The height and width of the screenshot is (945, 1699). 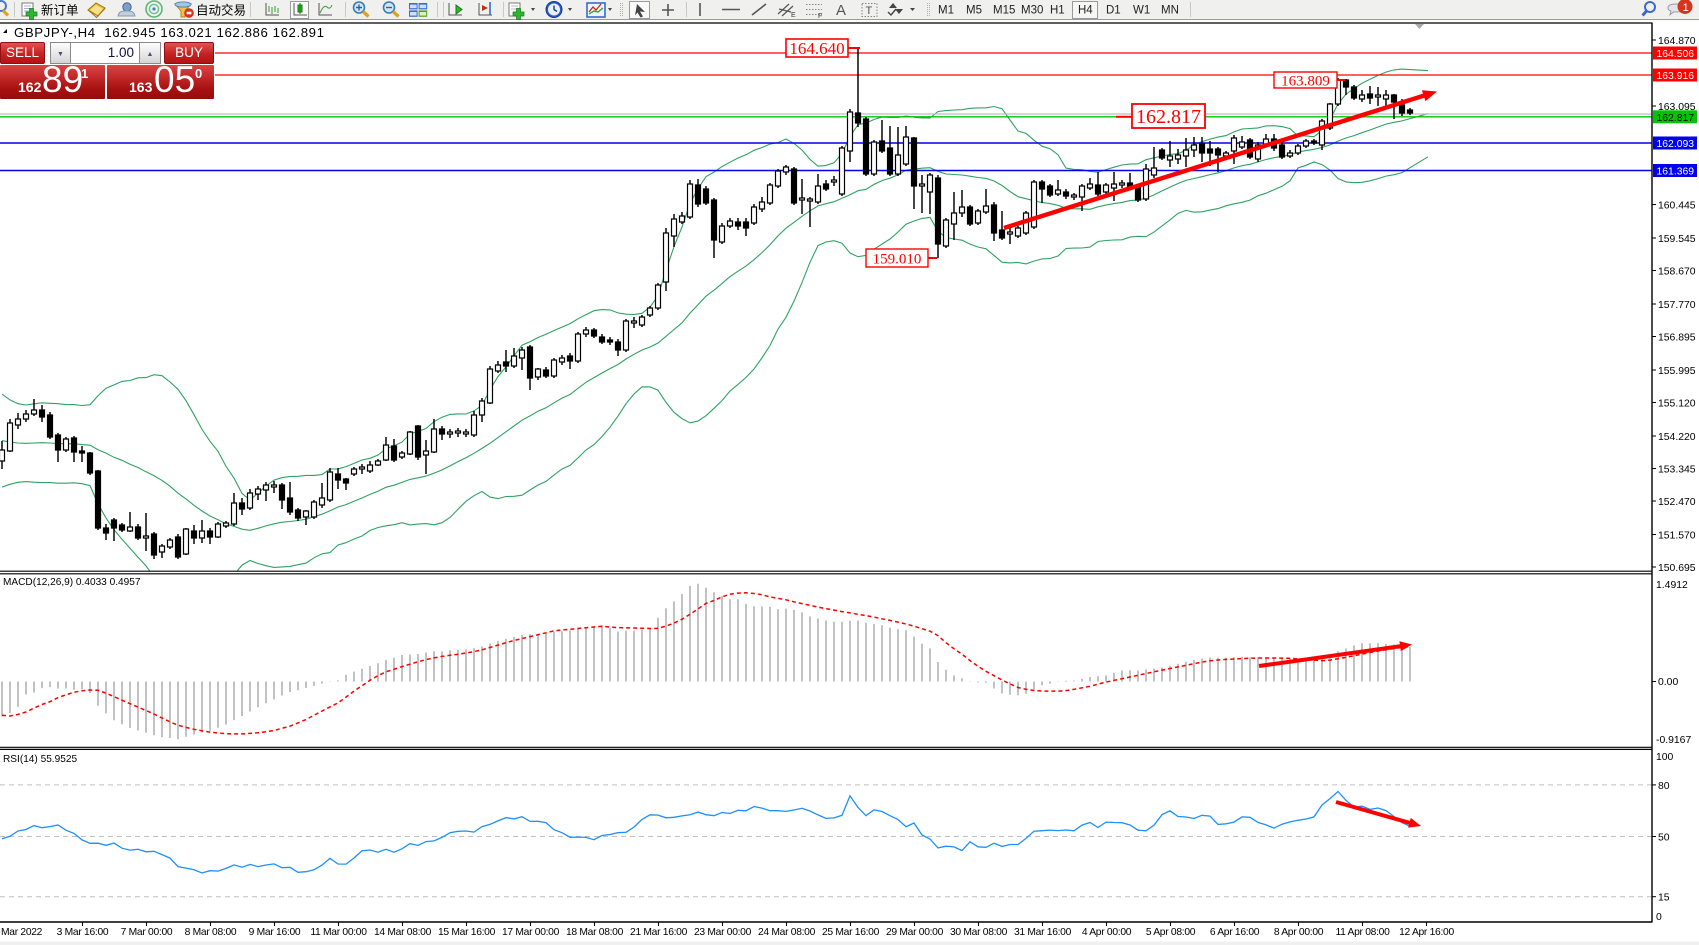 What do you see at coordinates (1677, 404) in the screenshot?
I see `svg-text: 155.120` at bounding box center [1677, 404].